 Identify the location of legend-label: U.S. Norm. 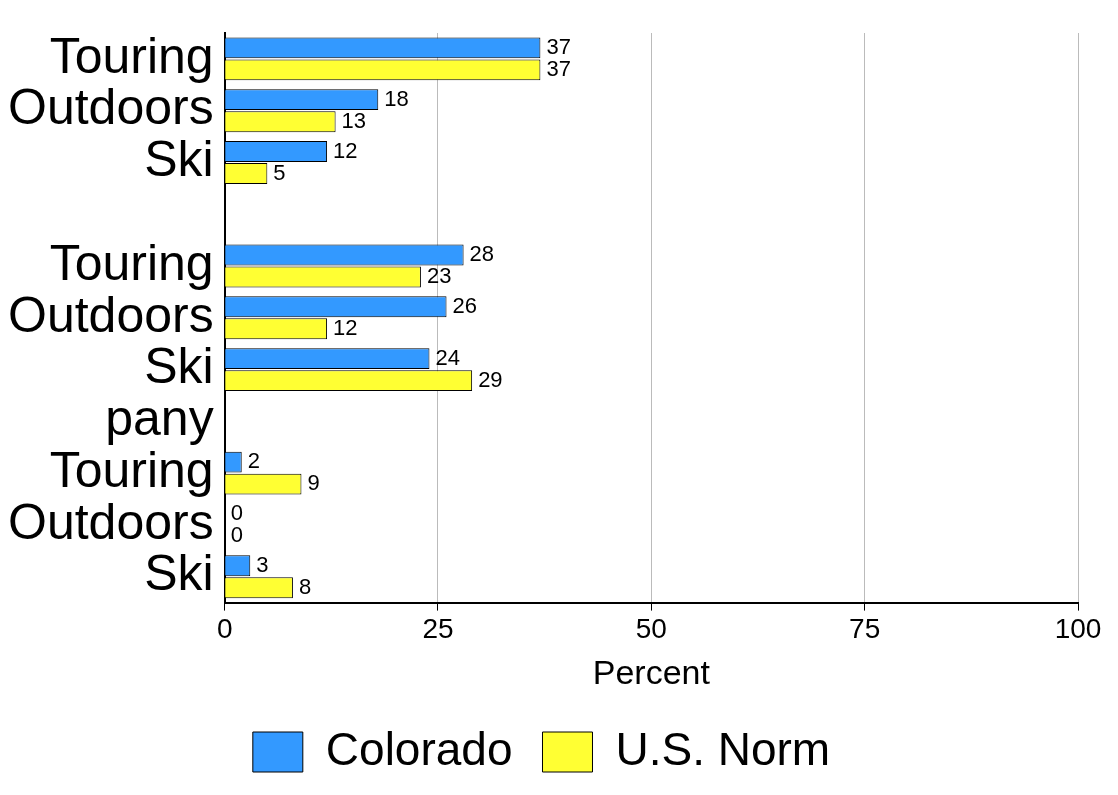
(723, 748).